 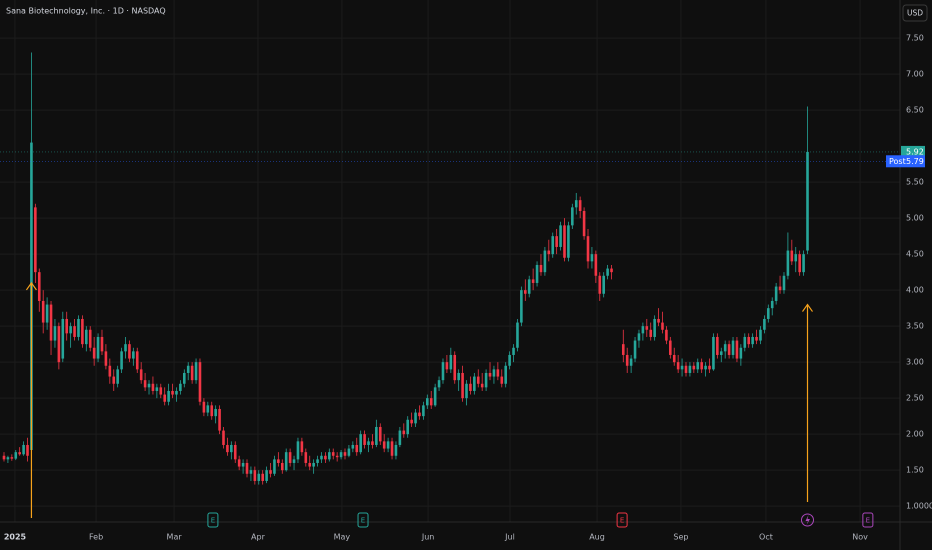 I want to click on x-tick-label: 2025, so click(x=15, y=537).